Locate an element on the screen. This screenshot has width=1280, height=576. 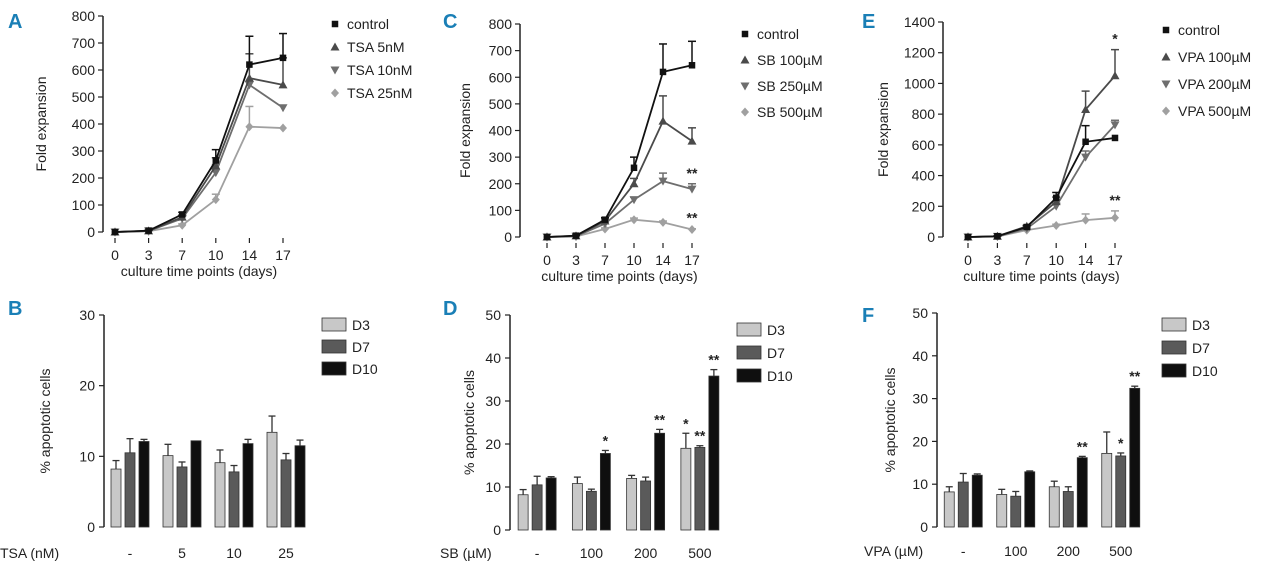
x-tick-label: 3 is located at coordinates (998, 260).